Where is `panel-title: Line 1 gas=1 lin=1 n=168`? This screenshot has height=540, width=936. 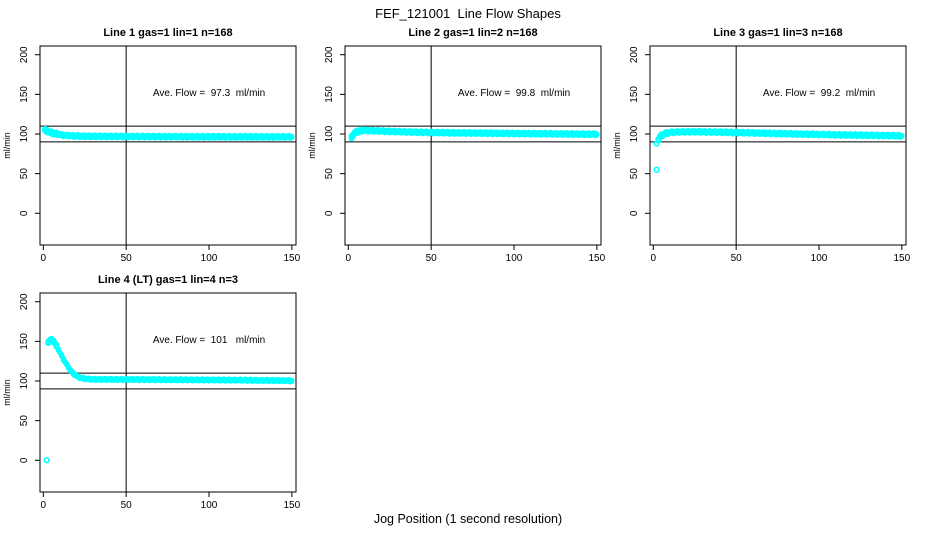 panel-title: Line 1 gas=1 lin=1 n=168 is located at coordinates (167, 33).